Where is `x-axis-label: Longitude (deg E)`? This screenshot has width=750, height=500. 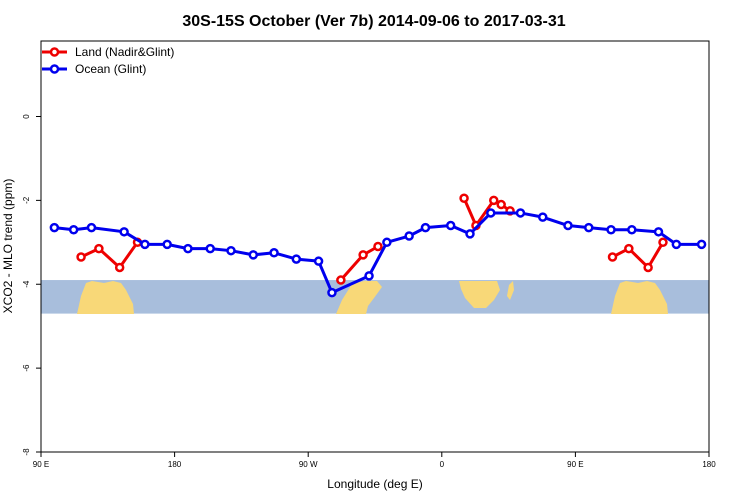 x-axis-label: Longitude (deg E) is located at coordinates (374, 484).